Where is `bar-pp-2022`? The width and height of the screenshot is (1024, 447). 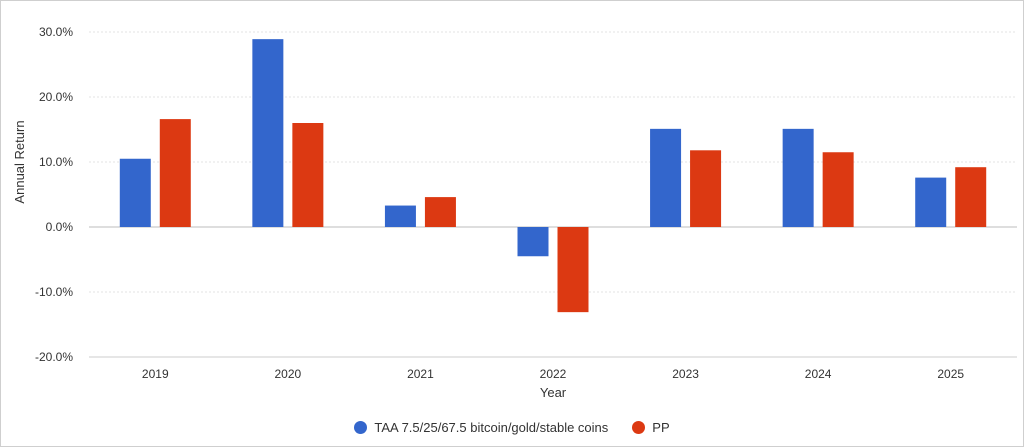 bar-pp-2022 is located at coordinates (573, 270).